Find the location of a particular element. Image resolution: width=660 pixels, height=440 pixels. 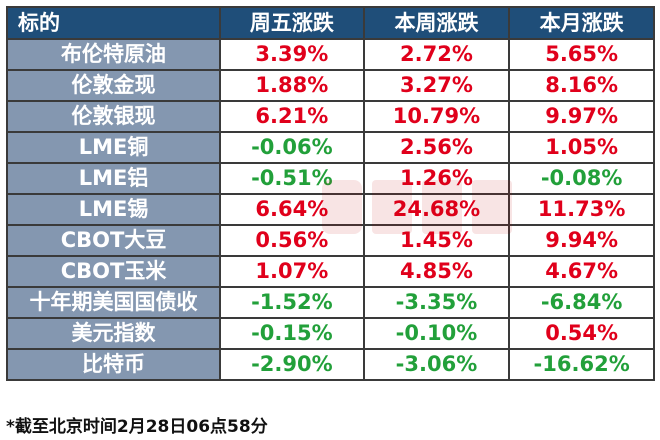

row-friday-cell: 0.56% is located at coordinates (292, 240).